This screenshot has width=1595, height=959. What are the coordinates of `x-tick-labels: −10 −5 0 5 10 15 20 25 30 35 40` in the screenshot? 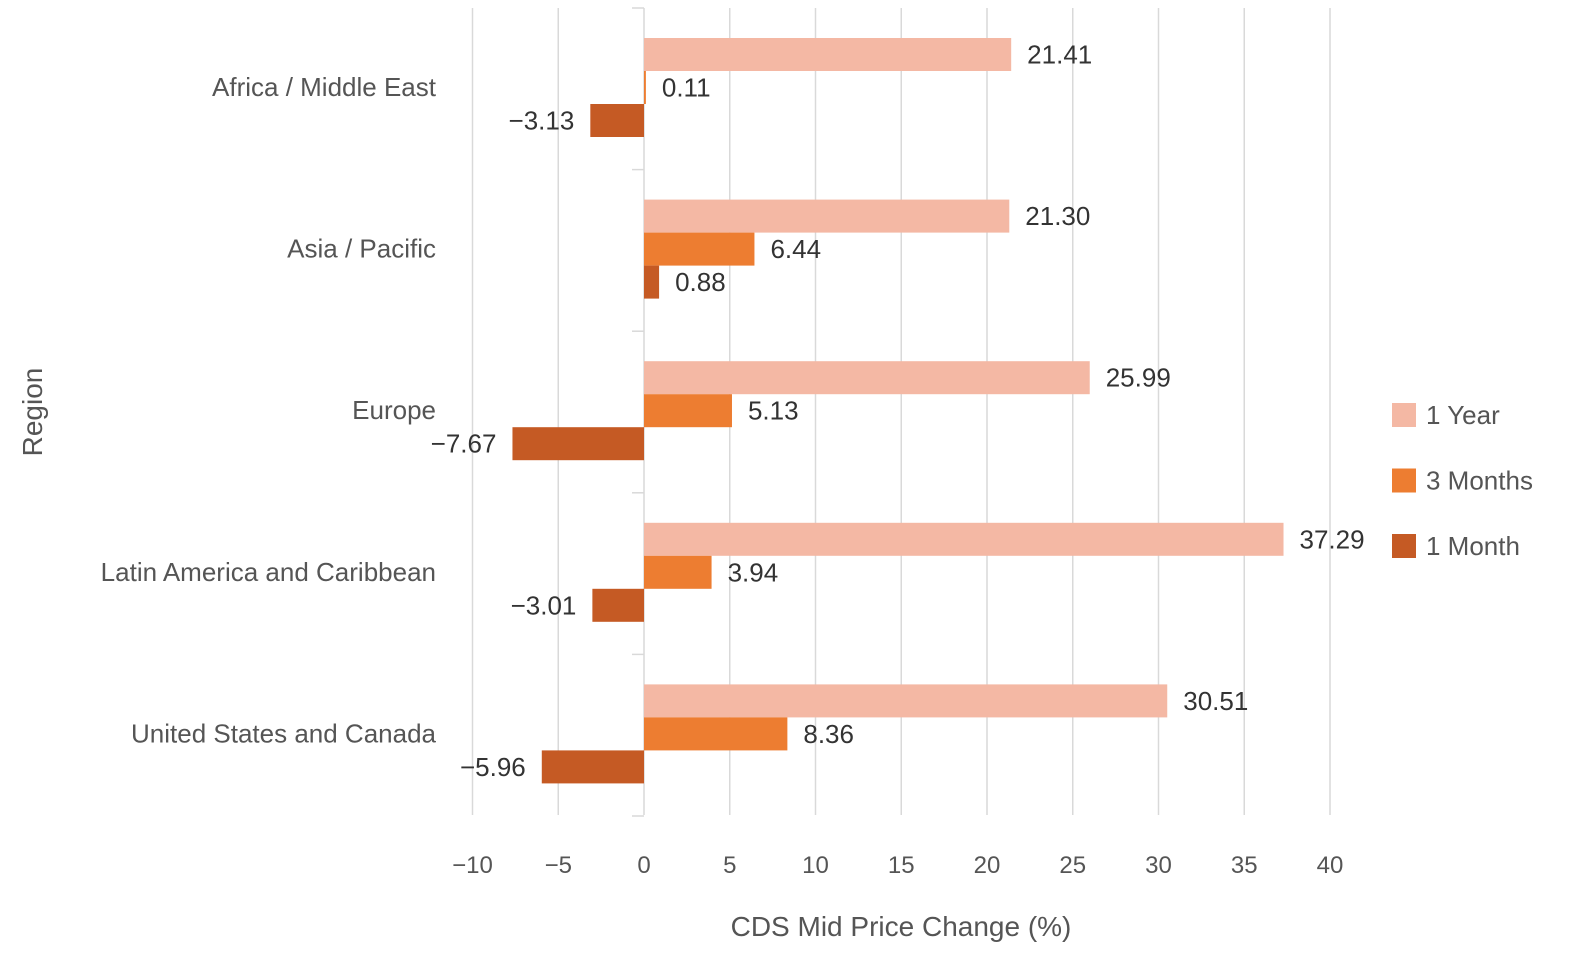 It's located at (897, 865).